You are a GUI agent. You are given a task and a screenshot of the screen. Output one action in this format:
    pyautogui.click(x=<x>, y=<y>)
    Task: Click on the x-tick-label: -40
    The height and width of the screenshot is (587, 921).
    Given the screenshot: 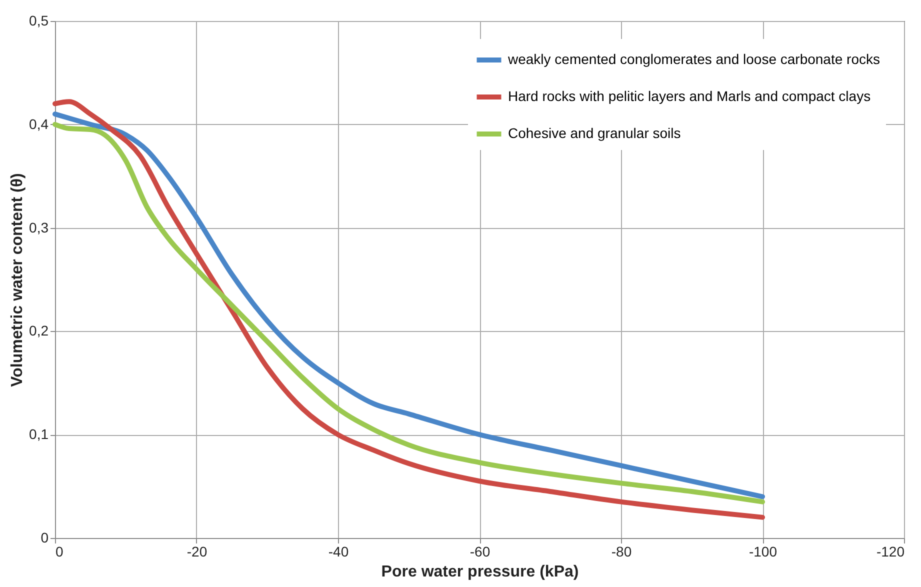 What is the action you would take?
    pyautogui.click(x=338, y=552)
    